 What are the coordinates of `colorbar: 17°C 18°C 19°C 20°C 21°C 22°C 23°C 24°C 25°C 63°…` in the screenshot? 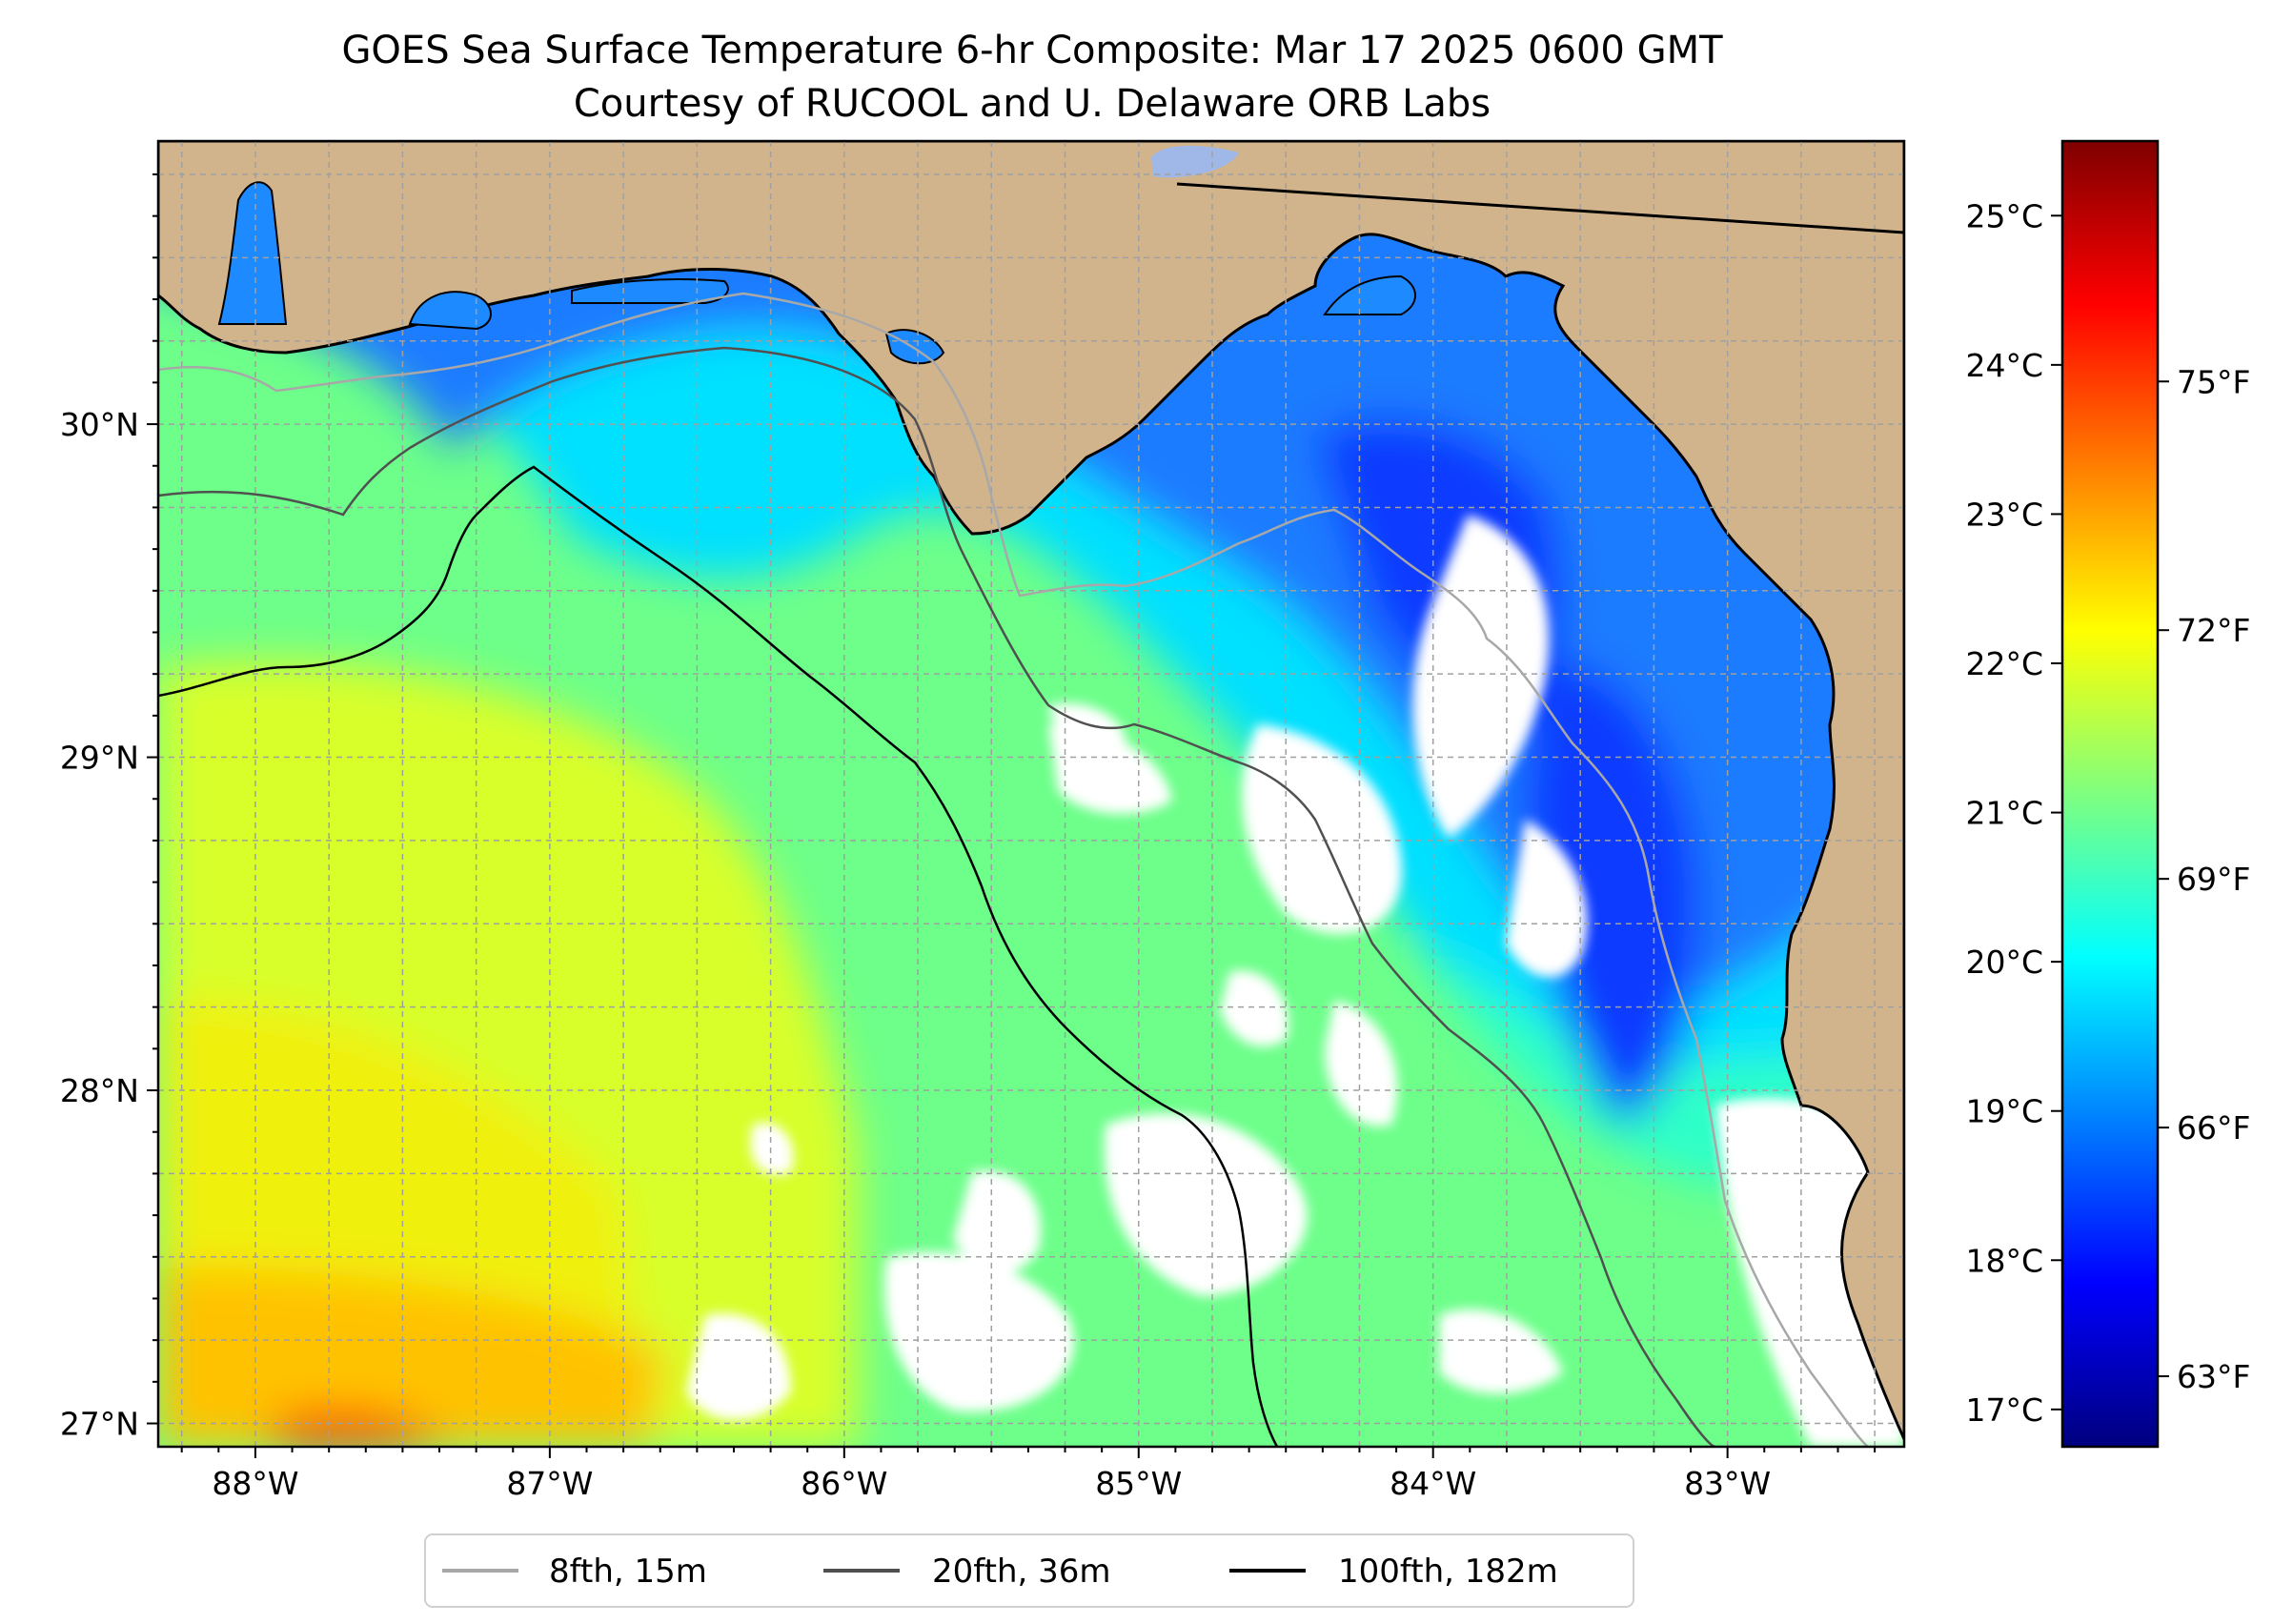 It's located at (2108, 794).